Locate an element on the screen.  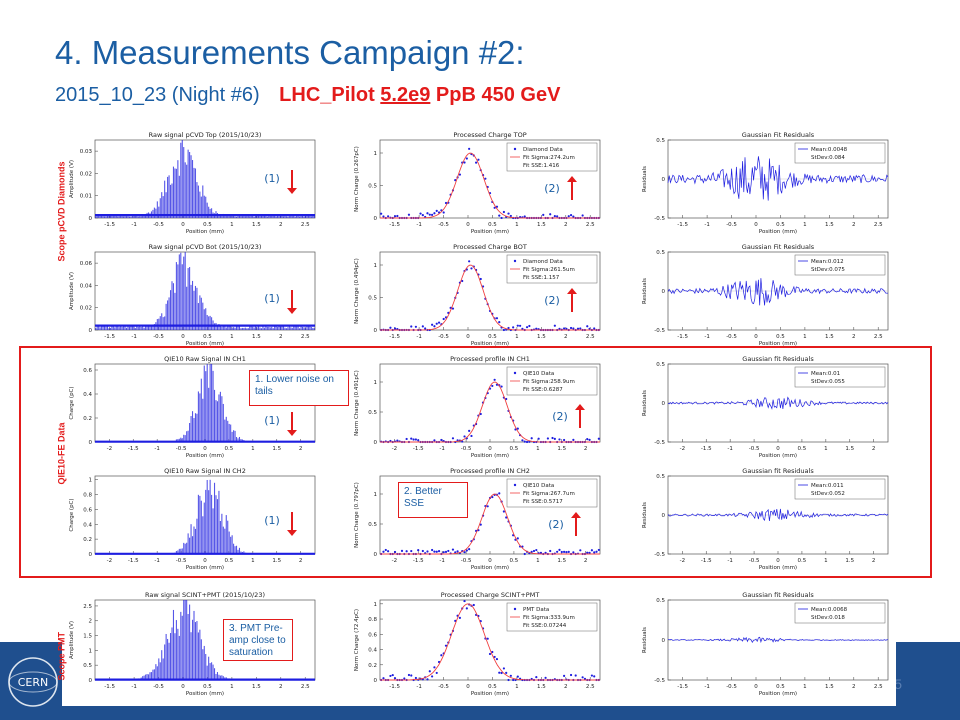
group-label-diamonds: Scope pCVD Diamonds is located at coordinates (61, 211).